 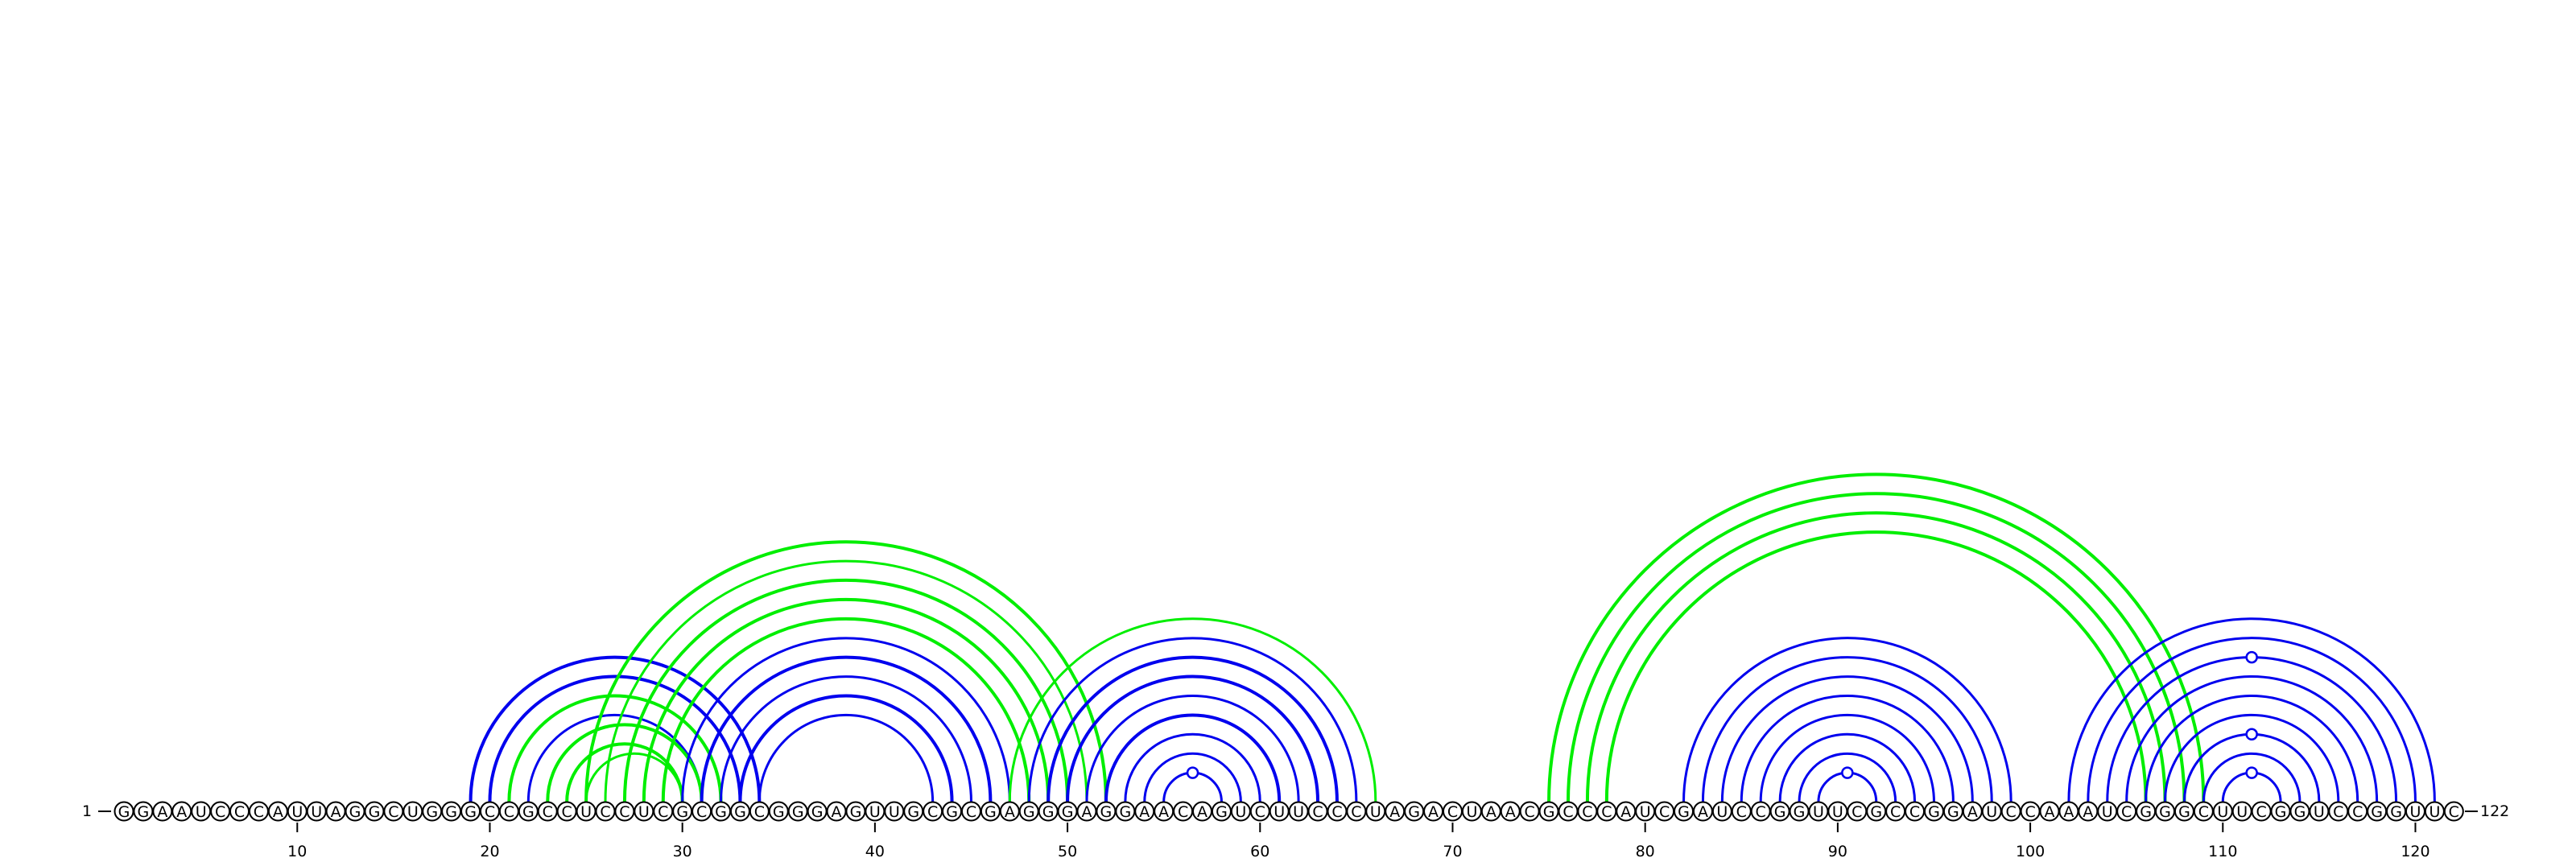 I want to click on nucleotide-16: U, so click(x=412, y=812).